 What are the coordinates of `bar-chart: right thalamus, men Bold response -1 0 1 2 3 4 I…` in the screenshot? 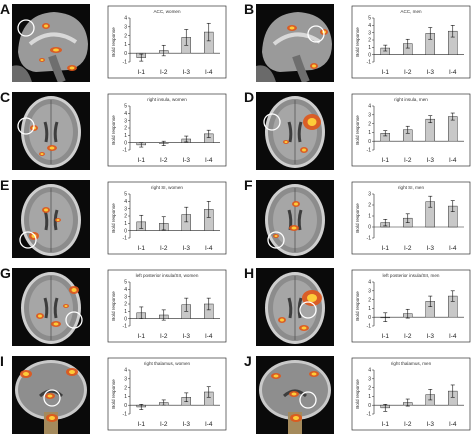 It's located at (411, 394).